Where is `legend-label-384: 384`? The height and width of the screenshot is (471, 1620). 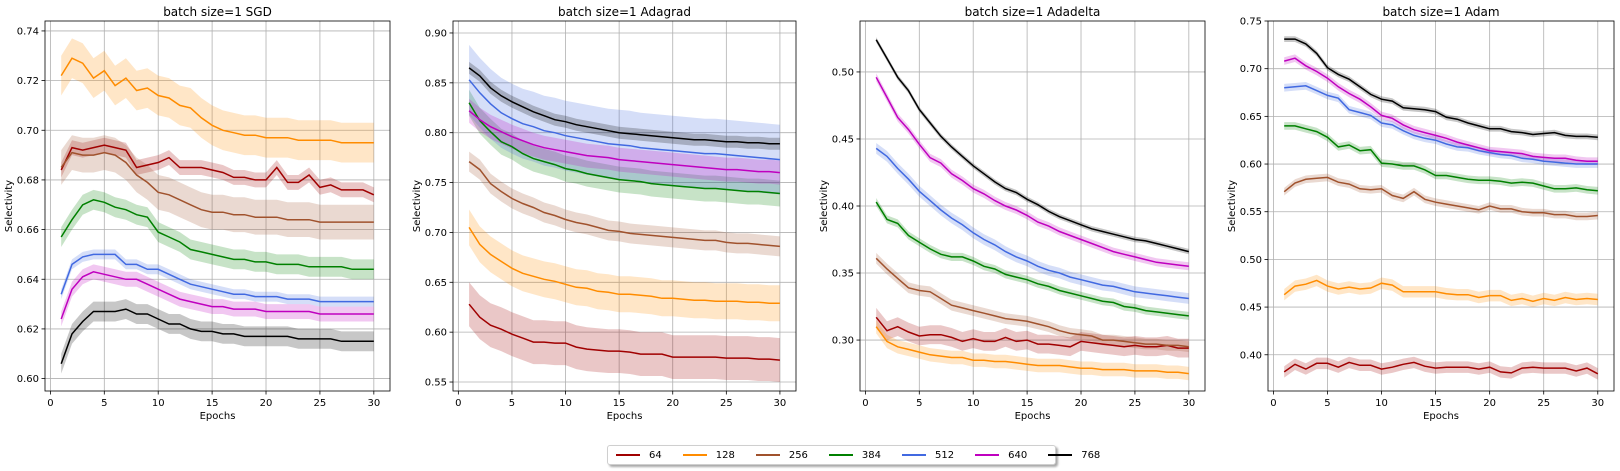
legend-label-384: 384 is located at coordinates (871, 455).